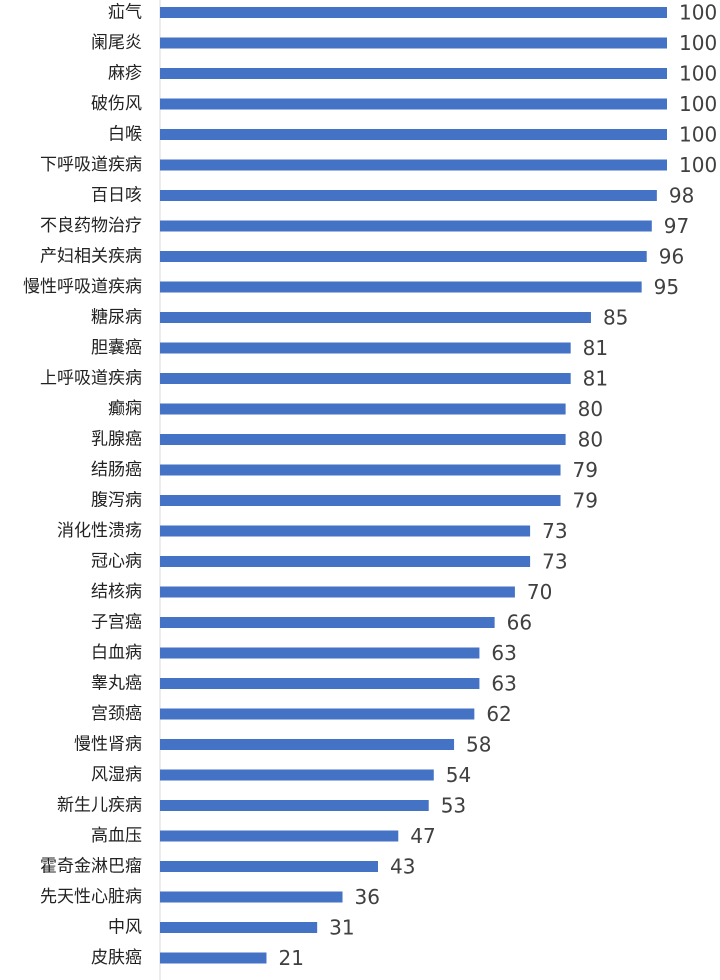 Image resolution: width=720 pixels, height=980 pixels. I want to click on value-label: 95, so click(666, 287).